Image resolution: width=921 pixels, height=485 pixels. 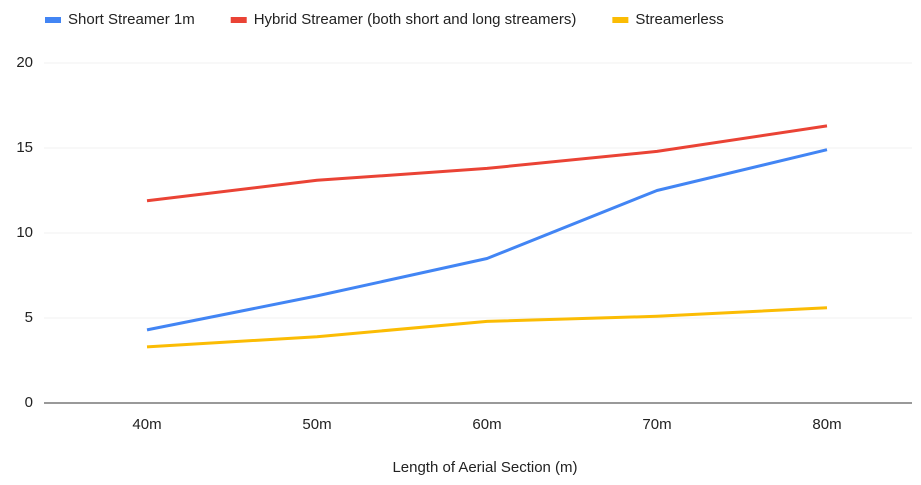 I want to click on x-axis-title: Length of Aerial Section (m), so click(x=484, y=467).